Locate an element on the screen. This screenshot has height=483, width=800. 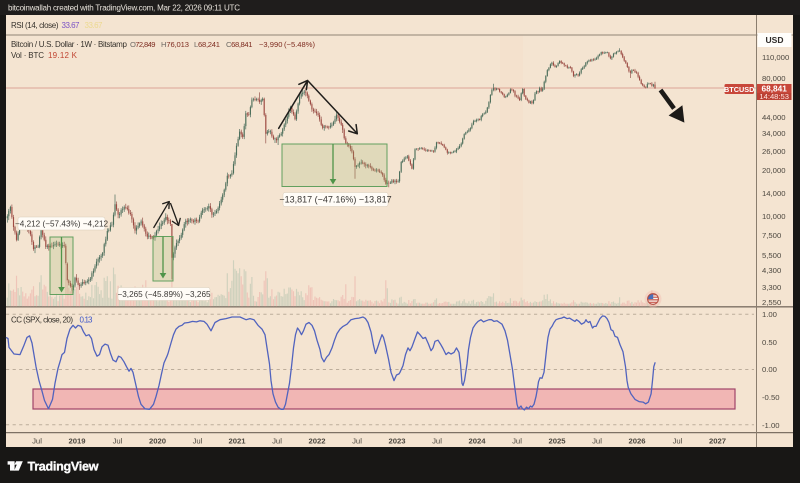
svg-text: 2023 is located at coordinates (396, 441).